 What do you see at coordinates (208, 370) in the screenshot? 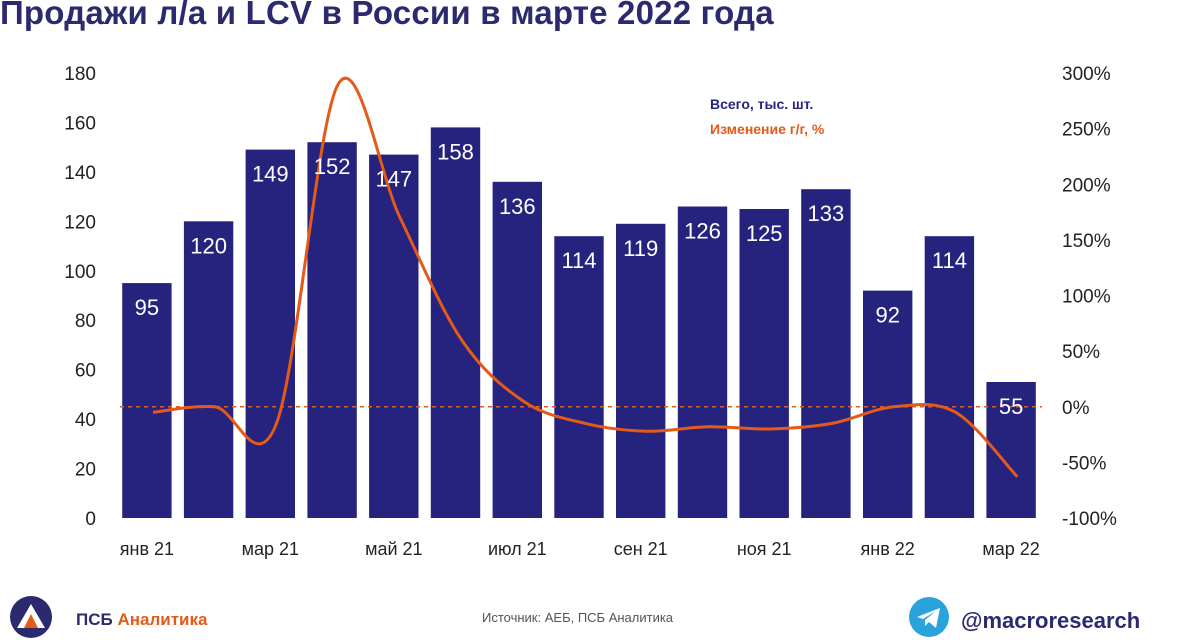
I see `bar-фев 21` at bounding box center [208, 370].